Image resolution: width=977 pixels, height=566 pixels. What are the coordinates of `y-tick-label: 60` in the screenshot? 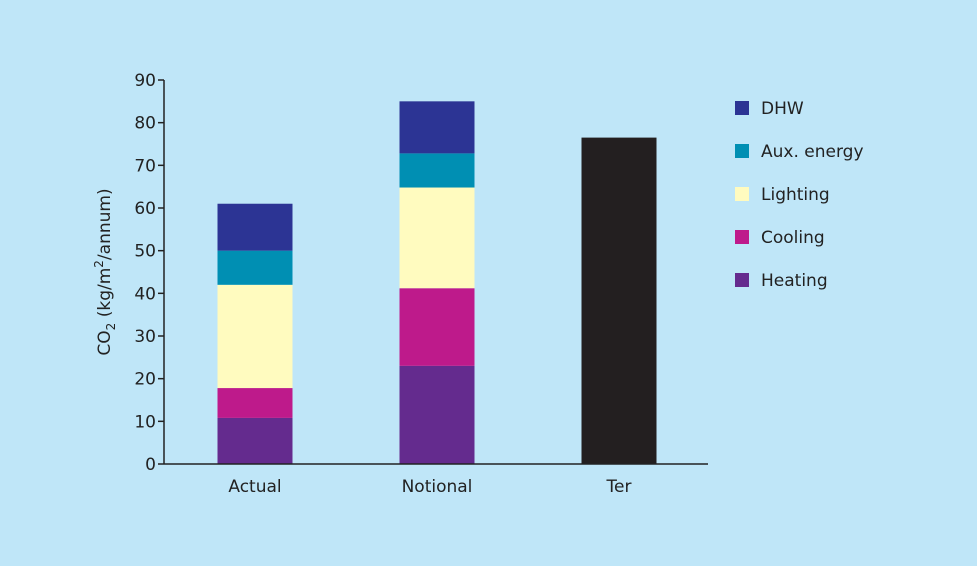 It's located at (145, 209).